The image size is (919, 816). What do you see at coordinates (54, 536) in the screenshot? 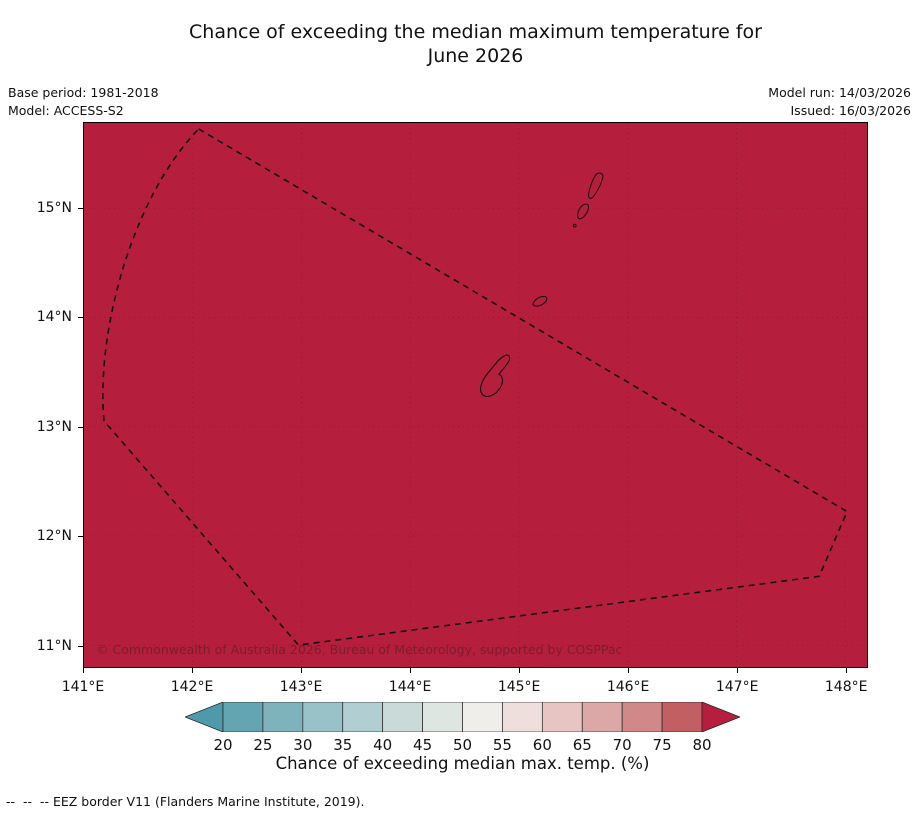
I see `y-axis-tick-label: 12°N` at bounding box center [54, 536].